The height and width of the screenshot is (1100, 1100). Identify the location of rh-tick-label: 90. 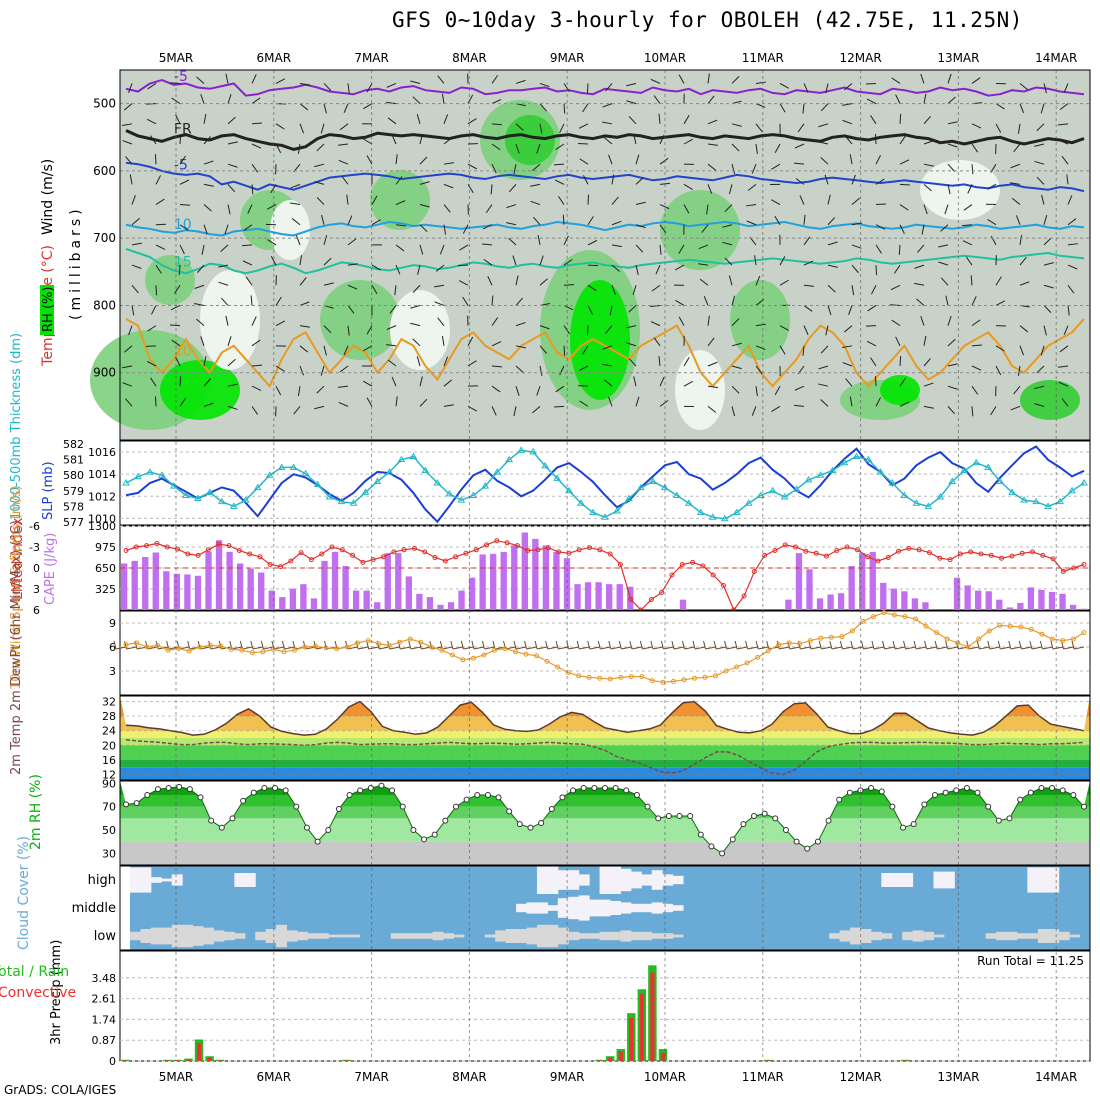
(109, 783).